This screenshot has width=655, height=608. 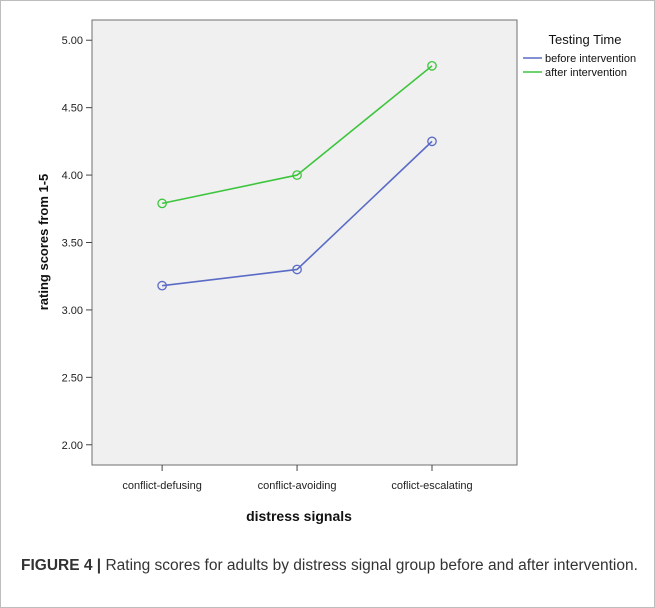 What do you see at coordinates (72, 109) in the screenshot?
I see `y-tick-label: 4.50` at bounding box center [72, 109].